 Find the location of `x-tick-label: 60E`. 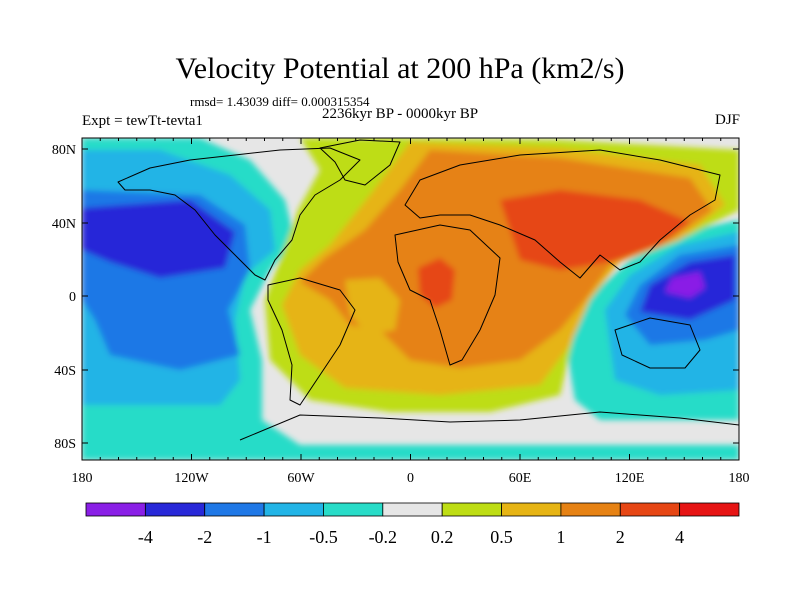

x-tick-label: 60E is located at coordinates (520, 478).